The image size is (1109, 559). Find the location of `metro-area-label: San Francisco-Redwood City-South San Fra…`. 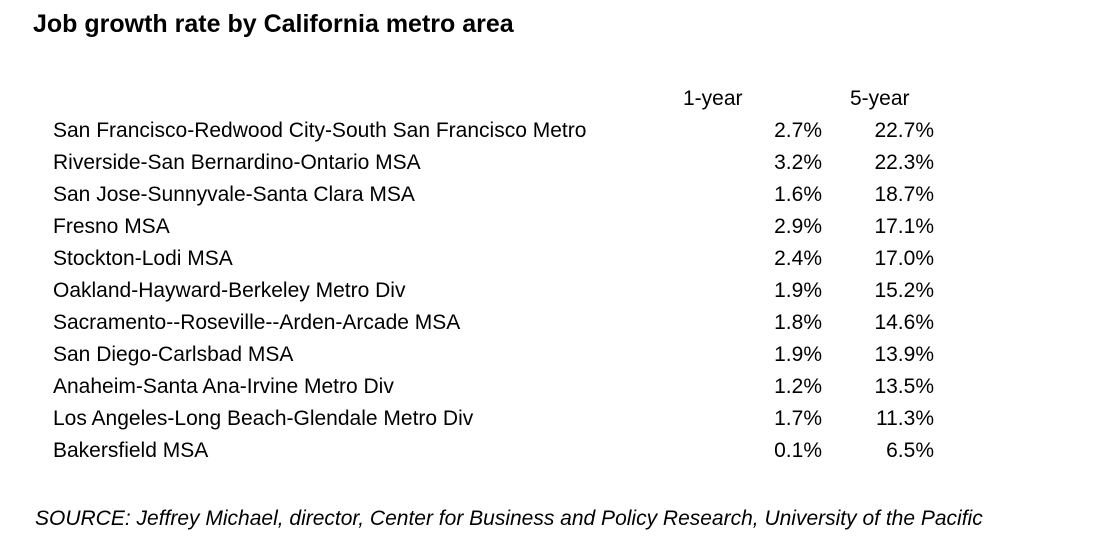

metro-area-label: San Francisco-Redwood City-South San Fra… is located at coordinates (320, 130).